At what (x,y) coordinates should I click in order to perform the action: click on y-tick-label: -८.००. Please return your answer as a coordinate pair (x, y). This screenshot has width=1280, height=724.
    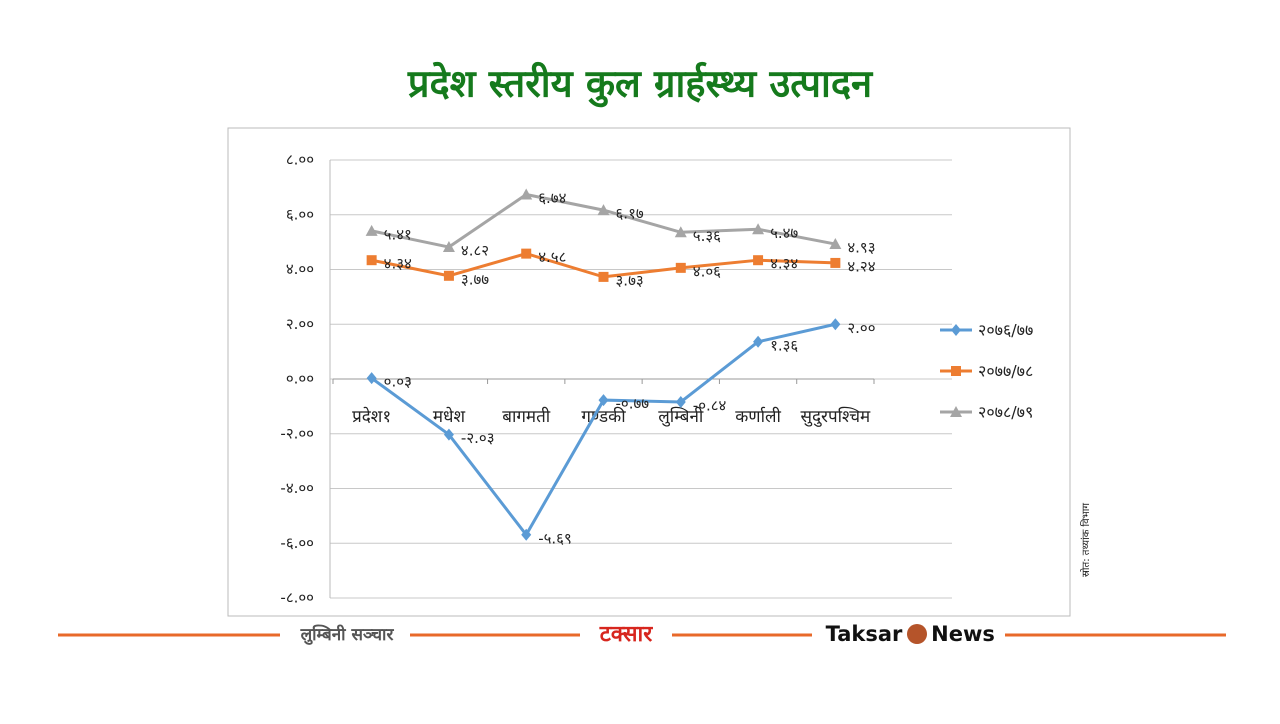
    Looking at the image, I should click on (297, 598).